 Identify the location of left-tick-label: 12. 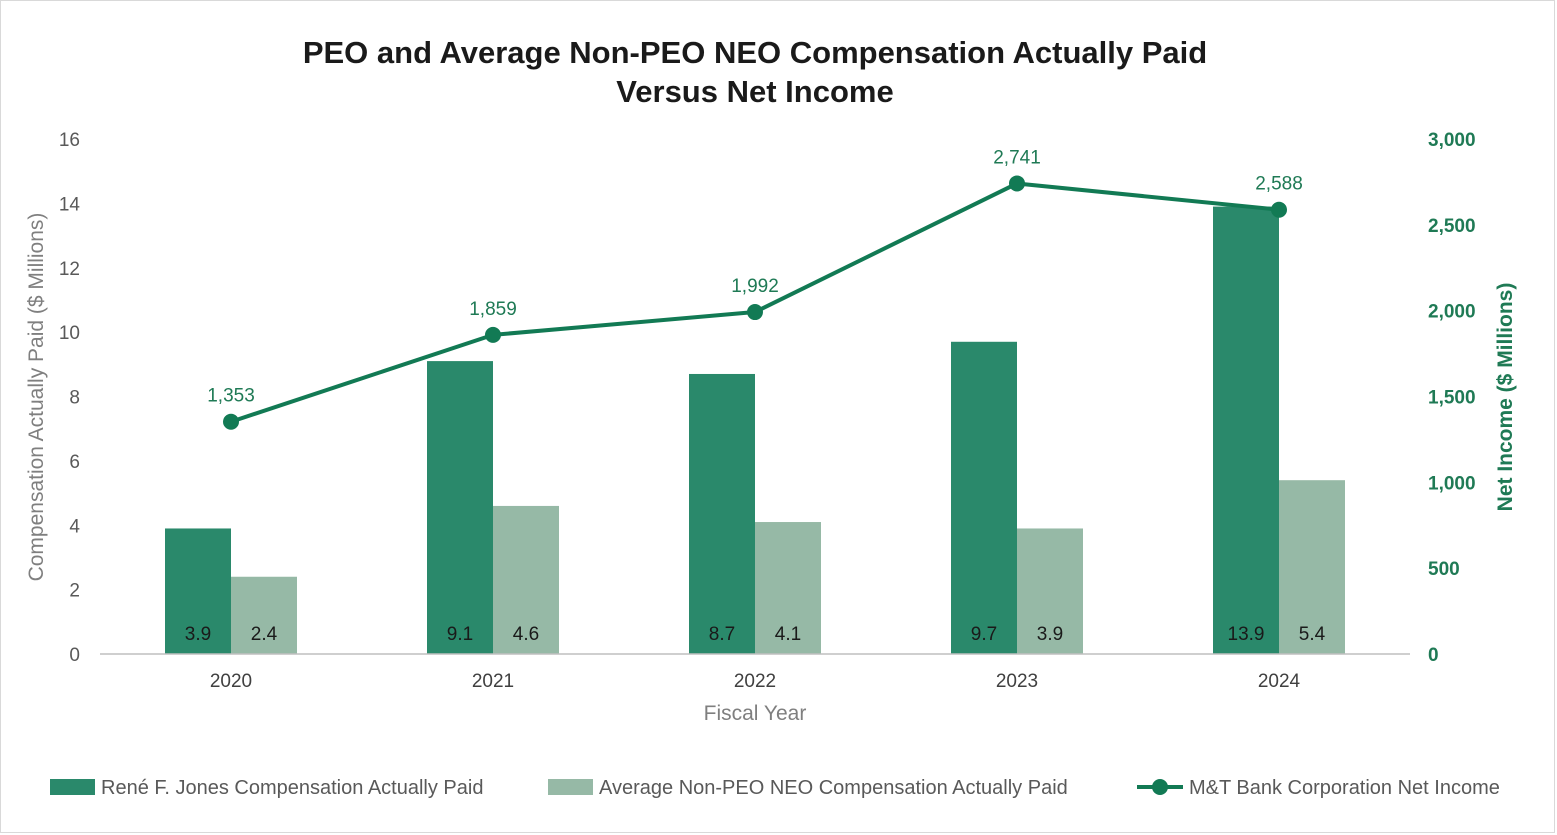
(69, 269).